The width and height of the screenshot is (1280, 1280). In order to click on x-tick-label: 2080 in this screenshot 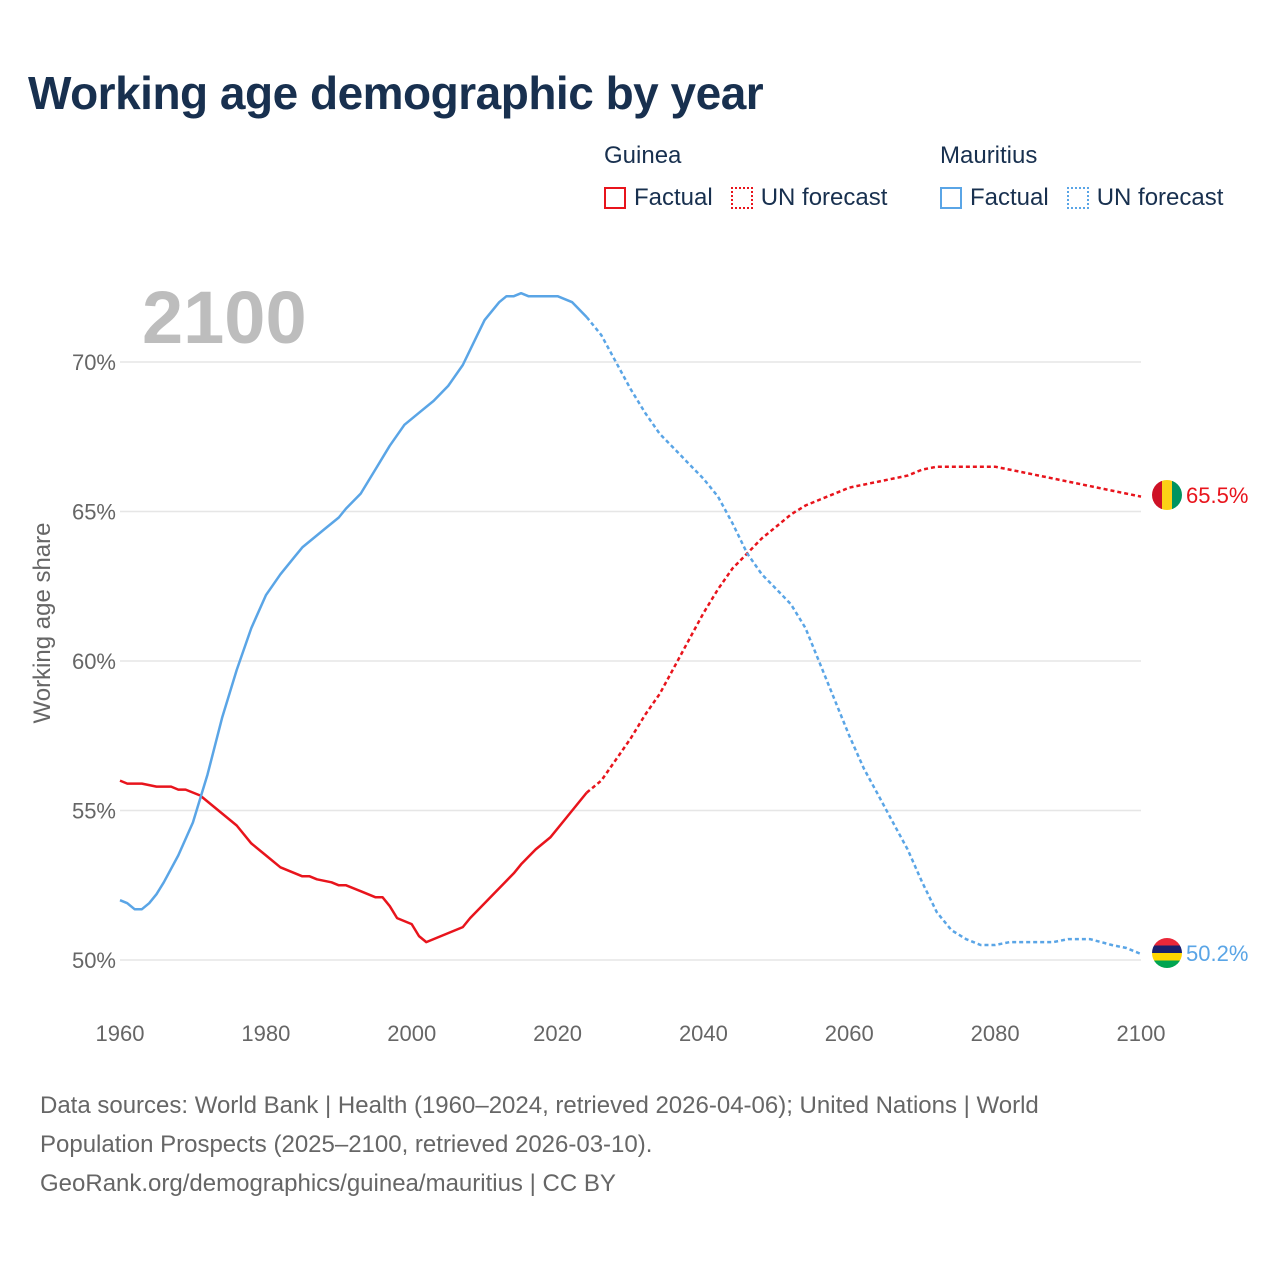, I will do `click(995, 1033)`.